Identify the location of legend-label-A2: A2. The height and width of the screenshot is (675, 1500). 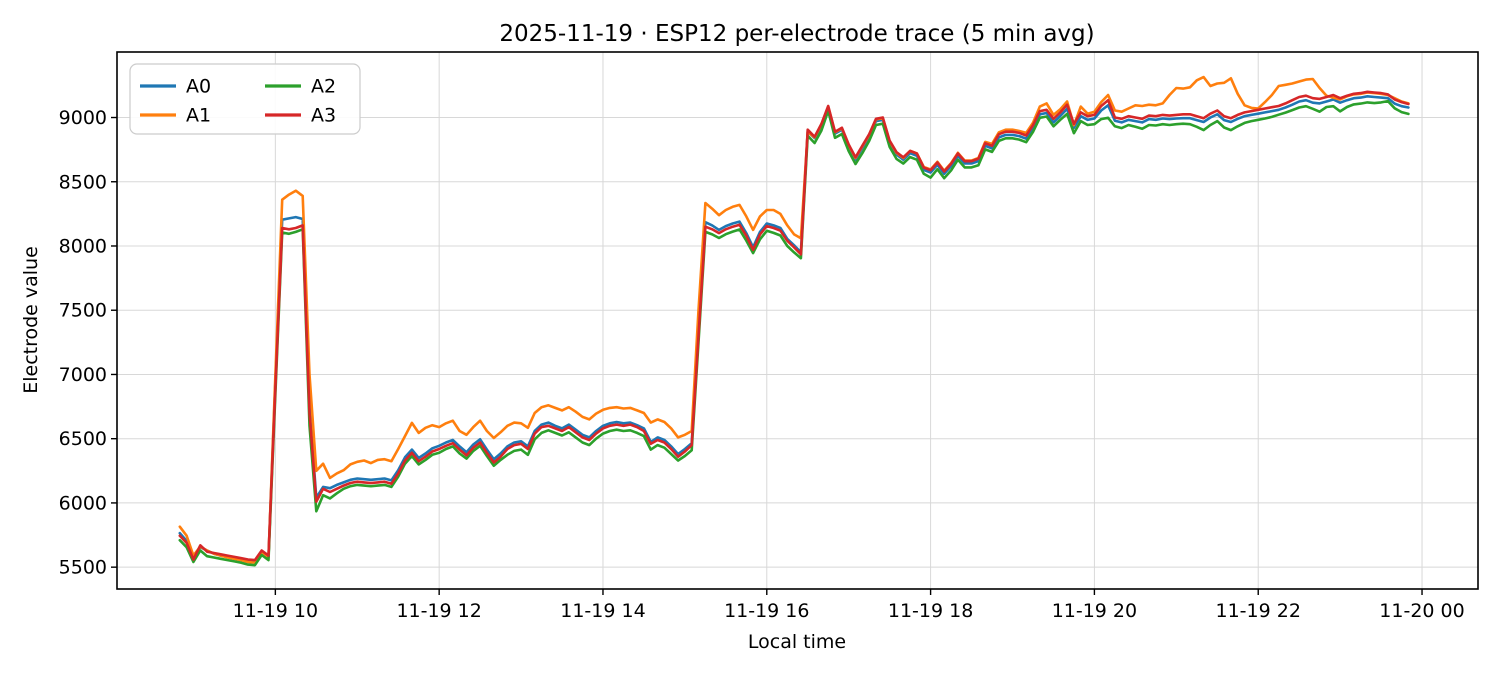
(323, 87).